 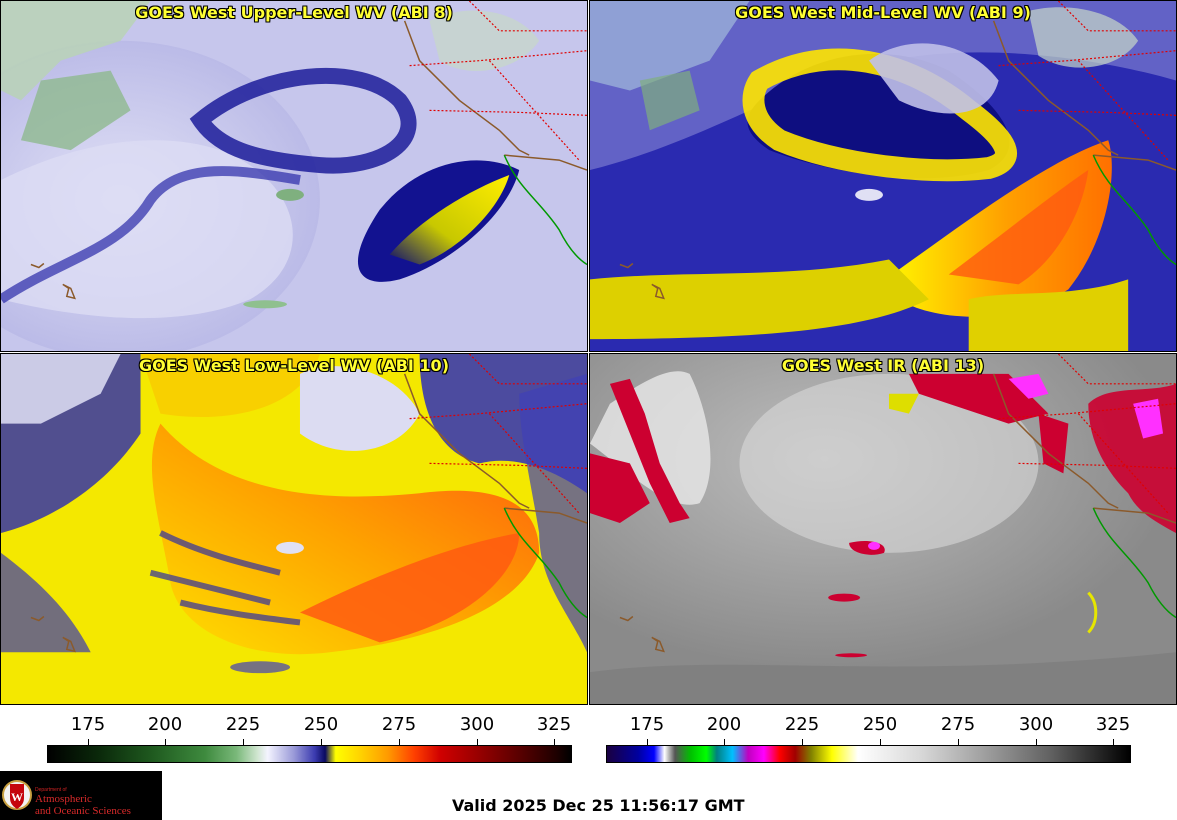 I want to click on logo-dept-small: Department of, so click(x=51, y=790).